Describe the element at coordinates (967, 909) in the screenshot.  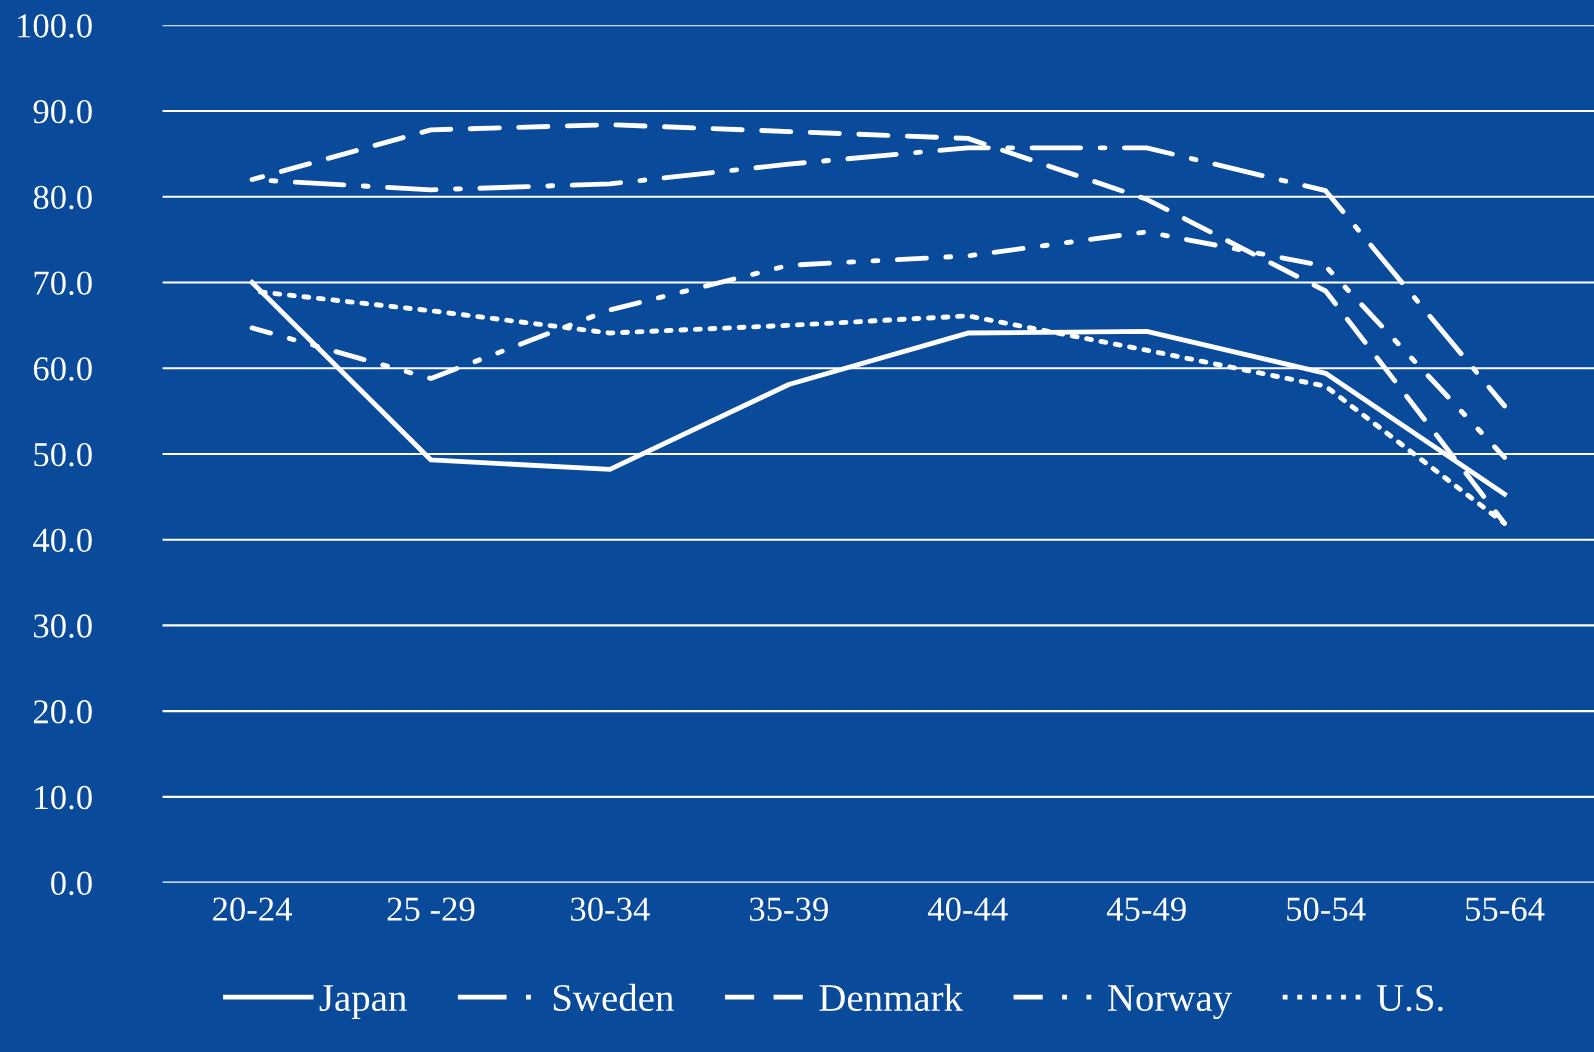
I see `x-tick-label: 40-44` at that location.